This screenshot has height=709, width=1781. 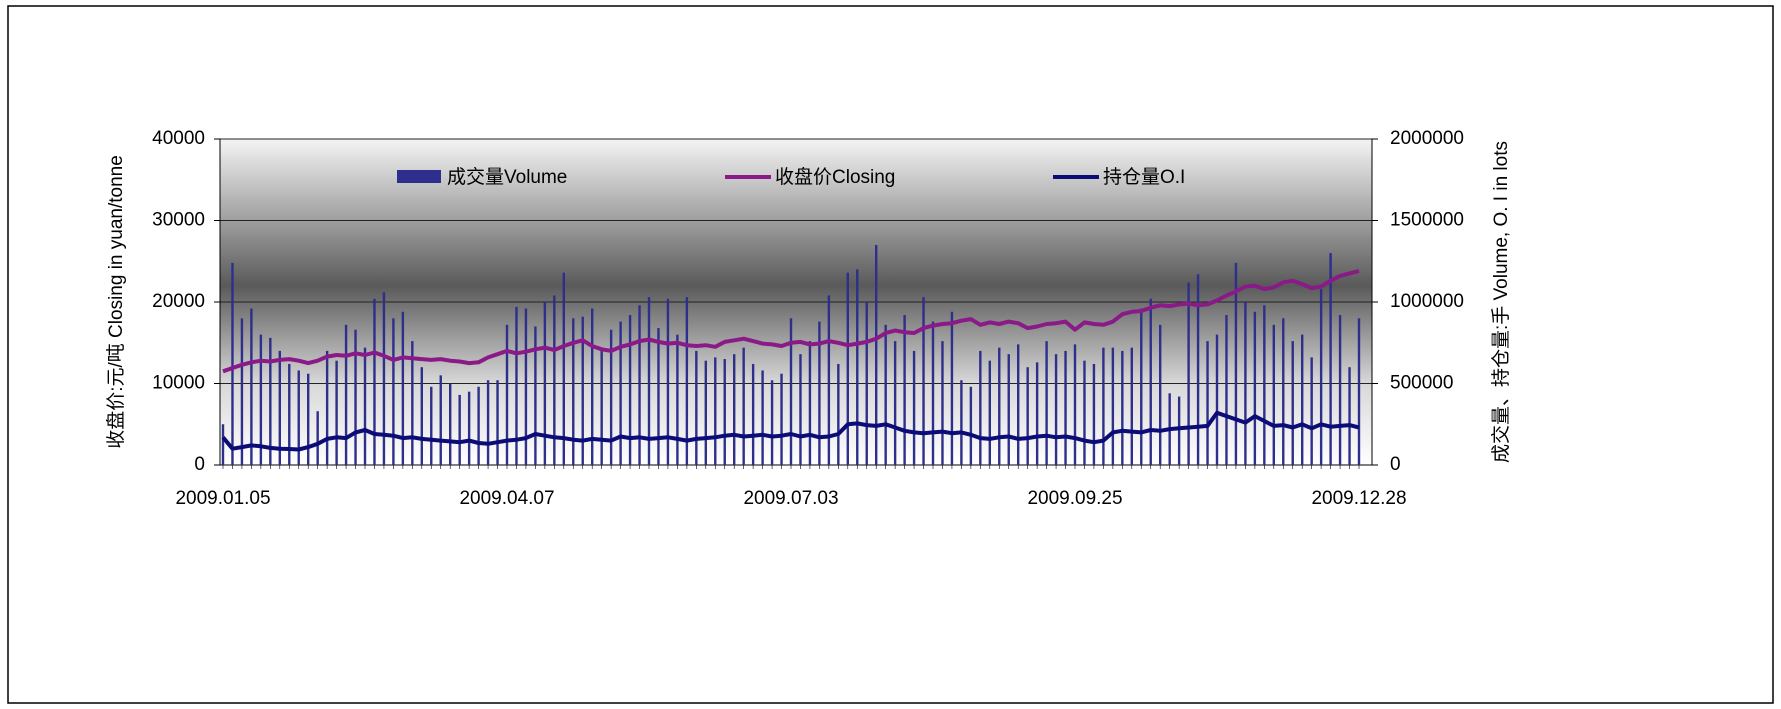 What do you see at coordinates (1421, 383) in the screenshot?
I see `y2-tick-label: 500000` at bounding box center [1421, 383].